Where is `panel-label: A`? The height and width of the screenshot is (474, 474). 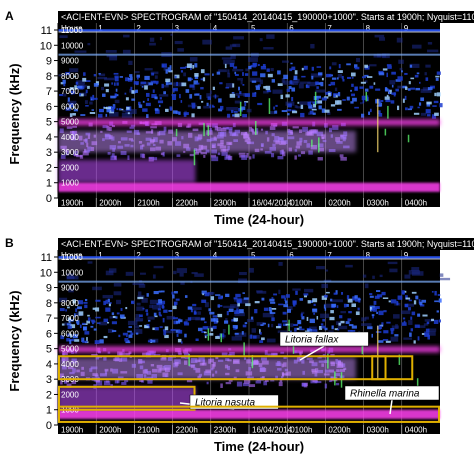 panel-label: A is located at coordinates (9, 16).